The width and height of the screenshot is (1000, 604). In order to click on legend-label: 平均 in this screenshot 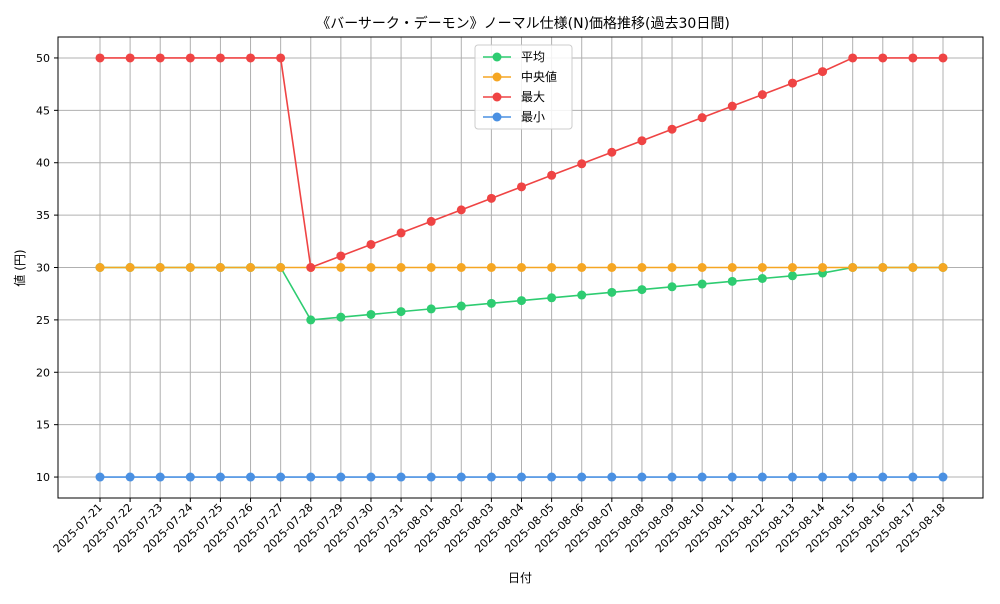, I will do `click(533, 57)`.